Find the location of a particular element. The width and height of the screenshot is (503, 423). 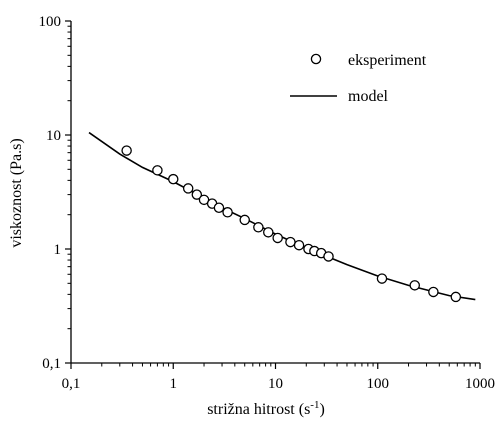

y-tick-labels: 0,1 1 10 100 is located at coordinates (50, 193).